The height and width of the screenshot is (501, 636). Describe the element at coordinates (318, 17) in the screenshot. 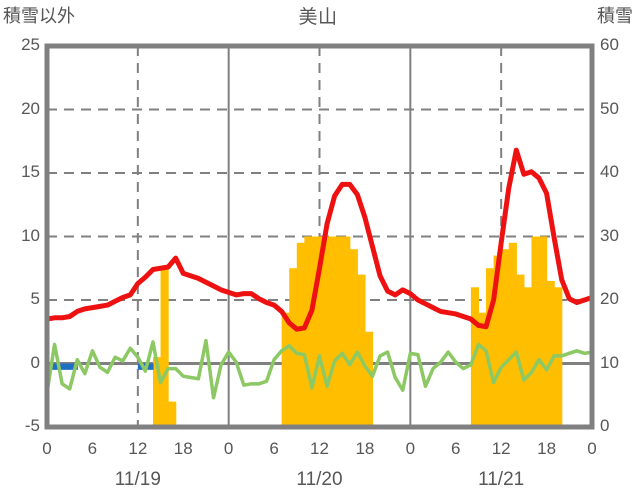

I see `chart-title: 美山` at that location.